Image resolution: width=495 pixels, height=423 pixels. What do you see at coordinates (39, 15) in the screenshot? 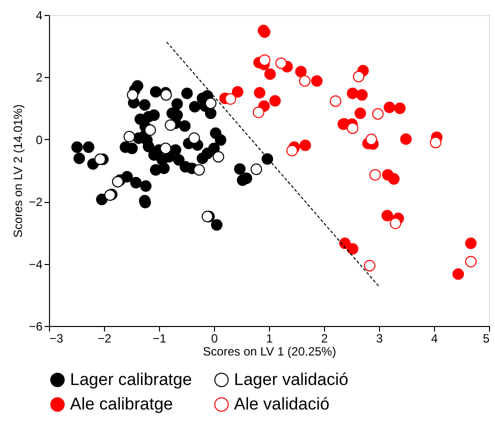
I see `y-tick-label: 4` at bounding box center [39, 15].